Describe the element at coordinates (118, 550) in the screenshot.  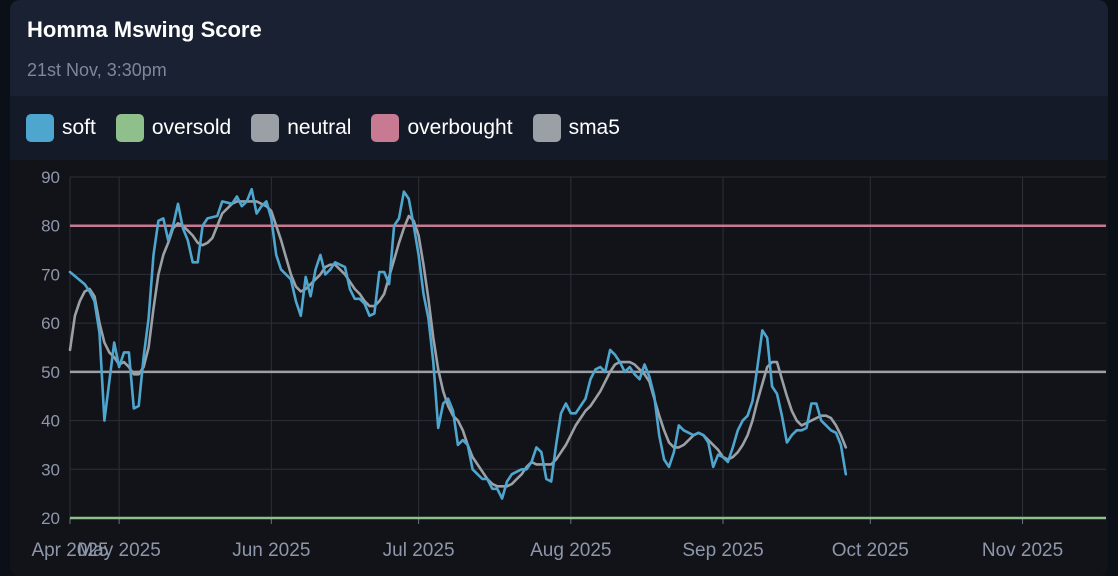
I see `x-tick-label: May 2025` at that location.